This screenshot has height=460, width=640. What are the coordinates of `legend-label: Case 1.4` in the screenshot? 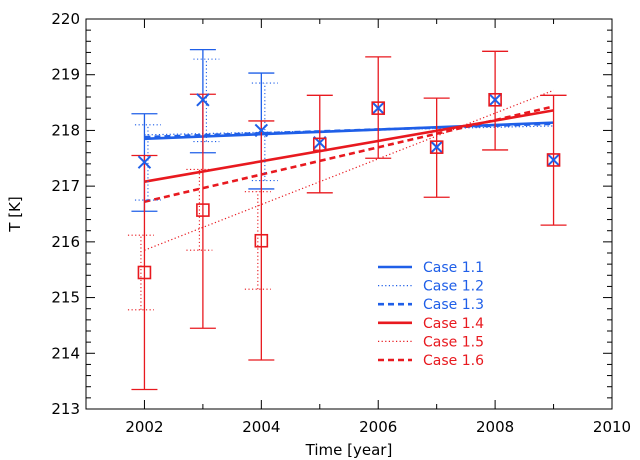 It's located at (453, 324).